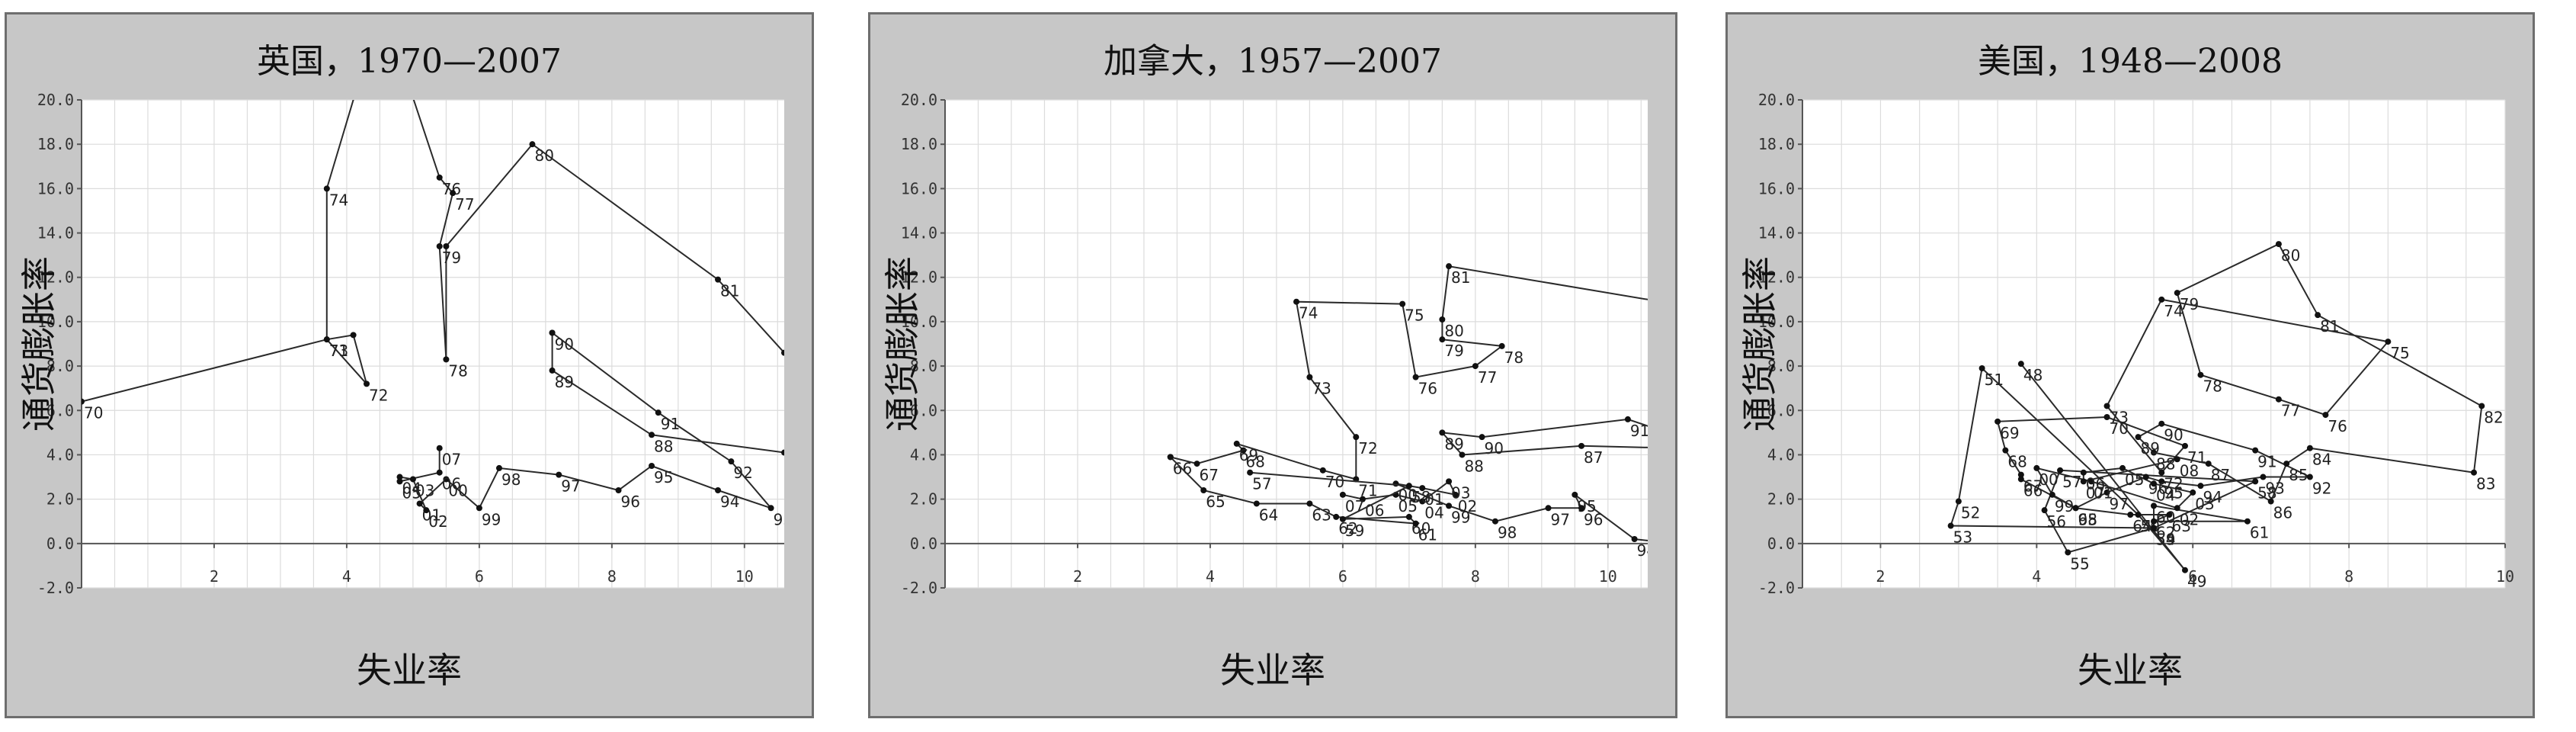  I want to click on point-year-label: 64, so click(1268, 515).